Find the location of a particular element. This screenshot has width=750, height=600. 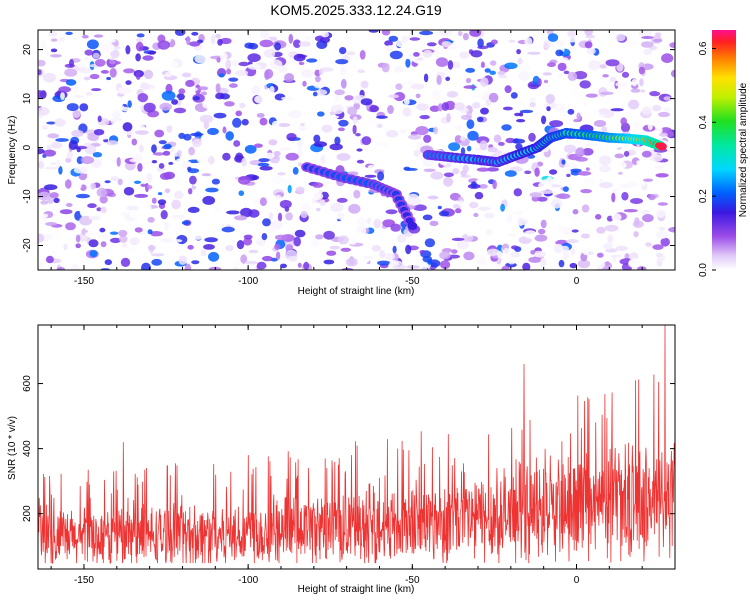

snr-ytick-label: 200 is located at coordinates (27, 513).